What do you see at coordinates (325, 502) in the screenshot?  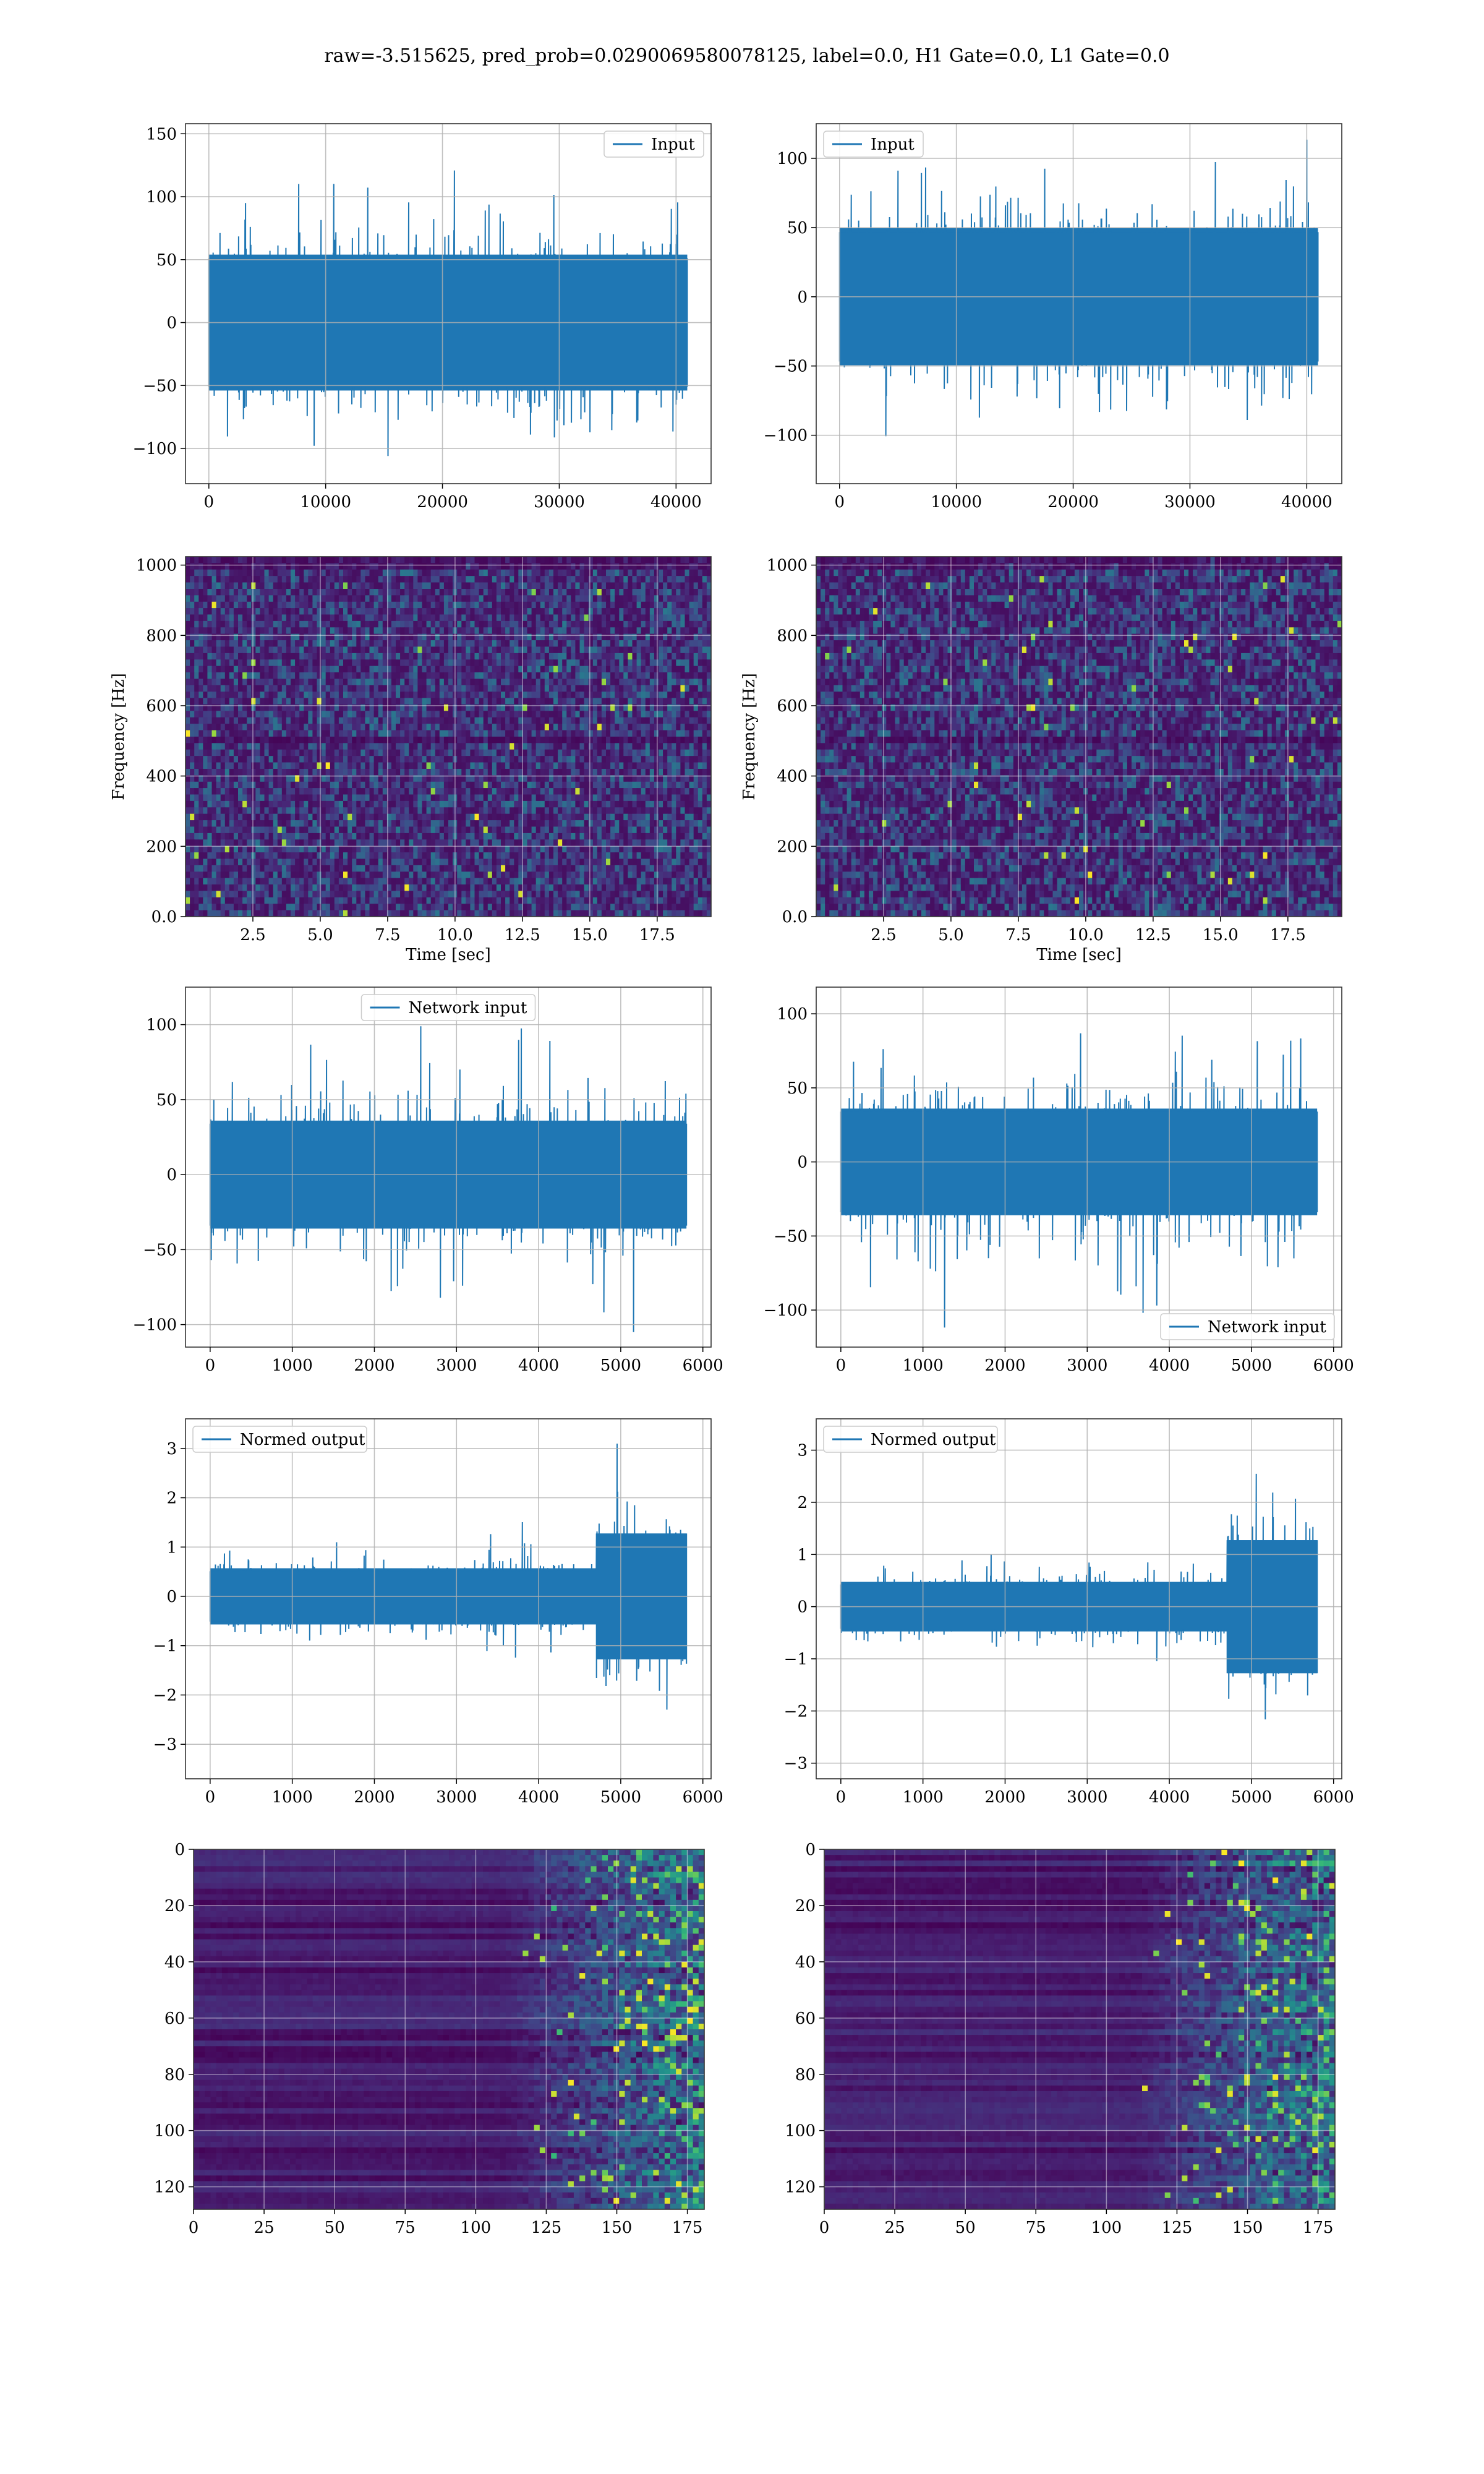 I see `x-tick-label: 10000` at bounding box center [325, 502].